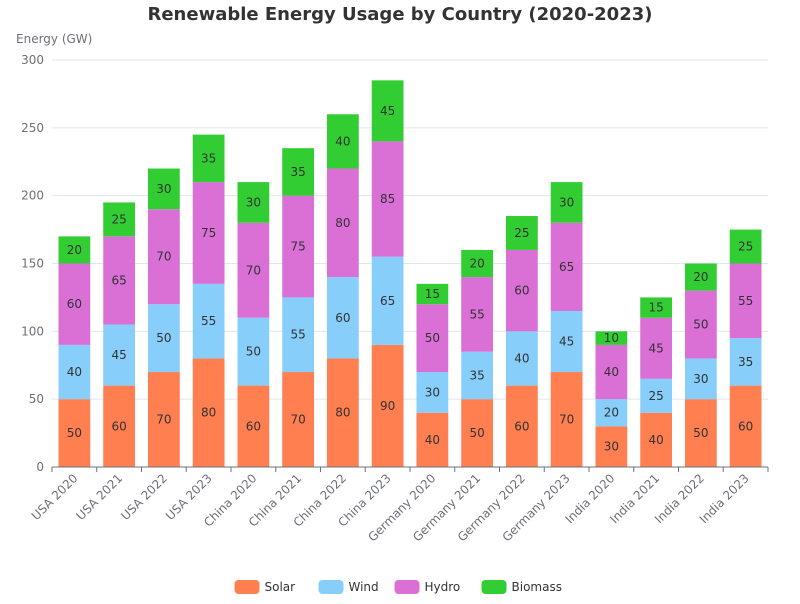 The height and width of the screenshot is (604, 800). I want to click on y-tick-label: 250, so click(32, 128).